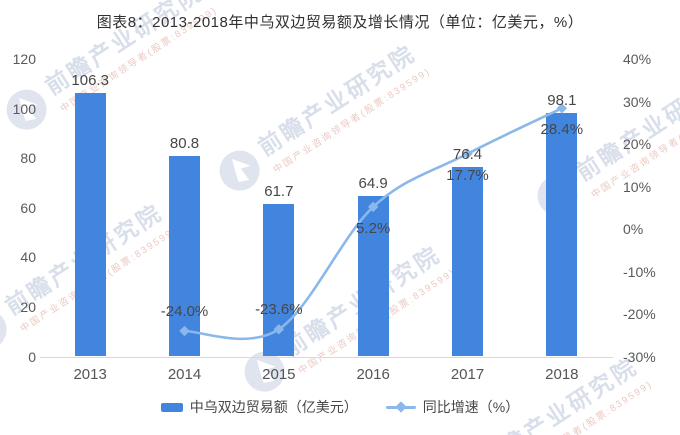 The height and width of the screenshot is (435, 680). Describe the element at coordinates (373, 374) in the screenshot. I see `x-axis-label: 2016` at that location.